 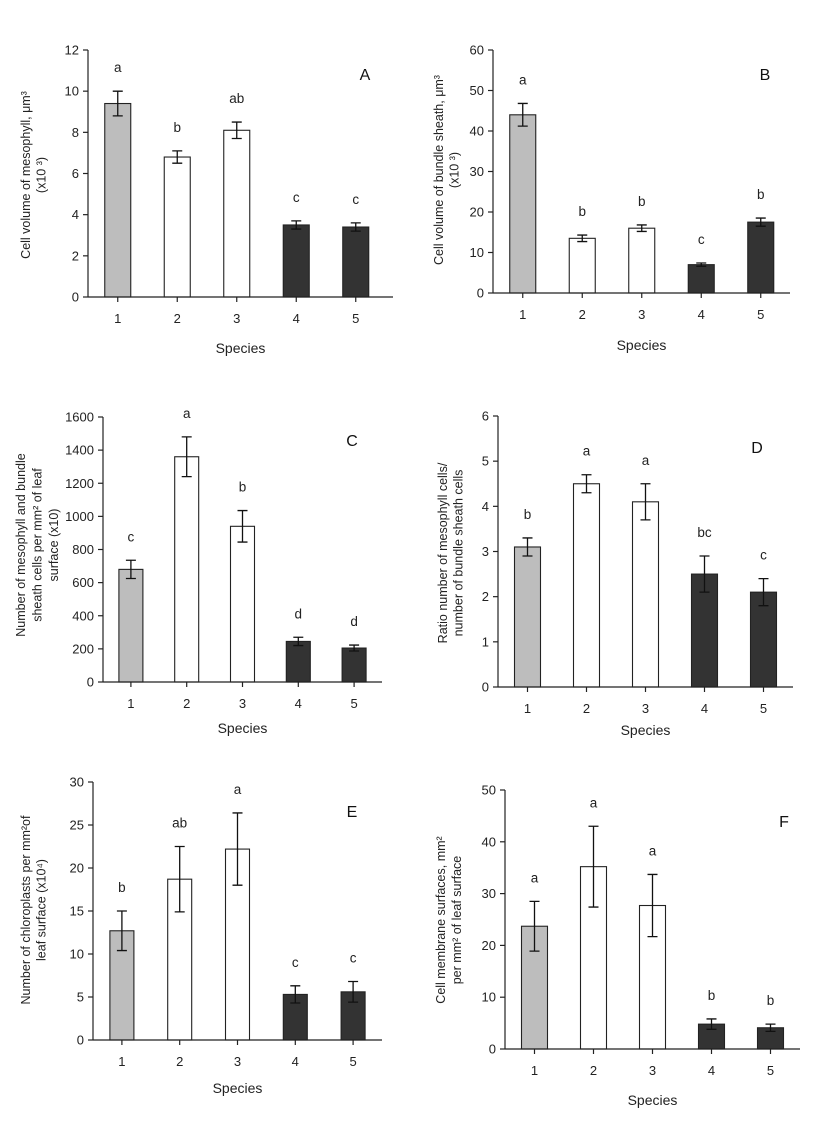 I want to click on y-tick-label-f-2: 20, so click(x=489, y=945).